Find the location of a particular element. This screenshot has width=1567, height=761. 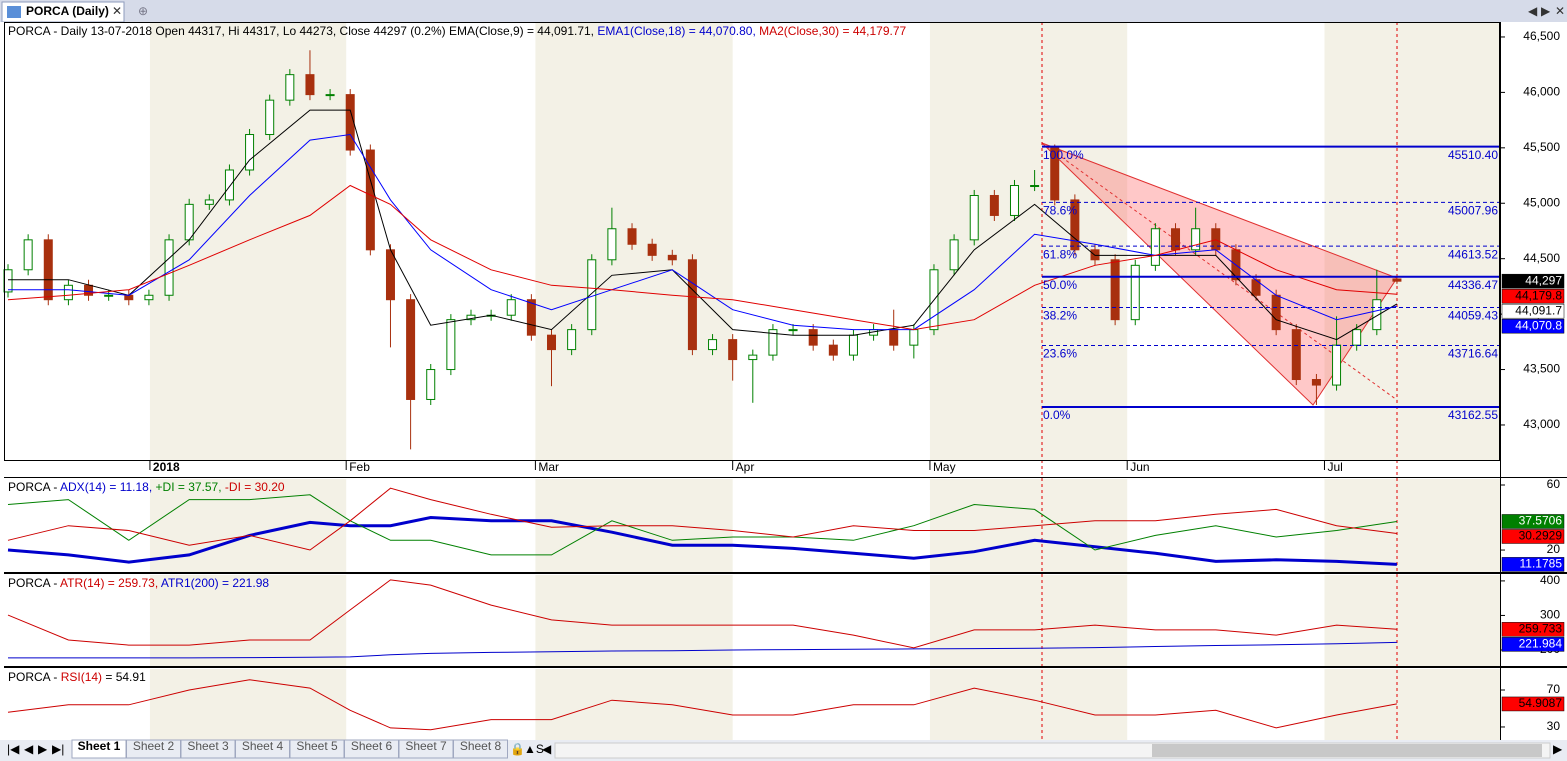

document-tab: PORCA (Daily) ✕ is located at coordinates (63, 12).